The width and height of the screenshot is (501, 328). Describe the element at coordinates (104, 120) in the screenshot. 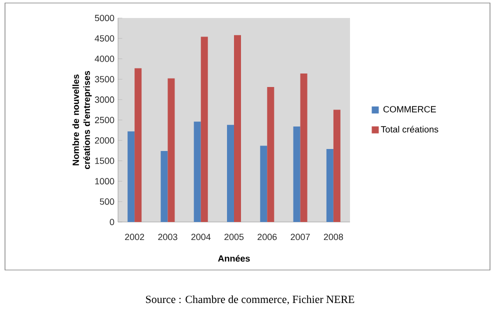

I see `y-tick-label: 2500` at that location.